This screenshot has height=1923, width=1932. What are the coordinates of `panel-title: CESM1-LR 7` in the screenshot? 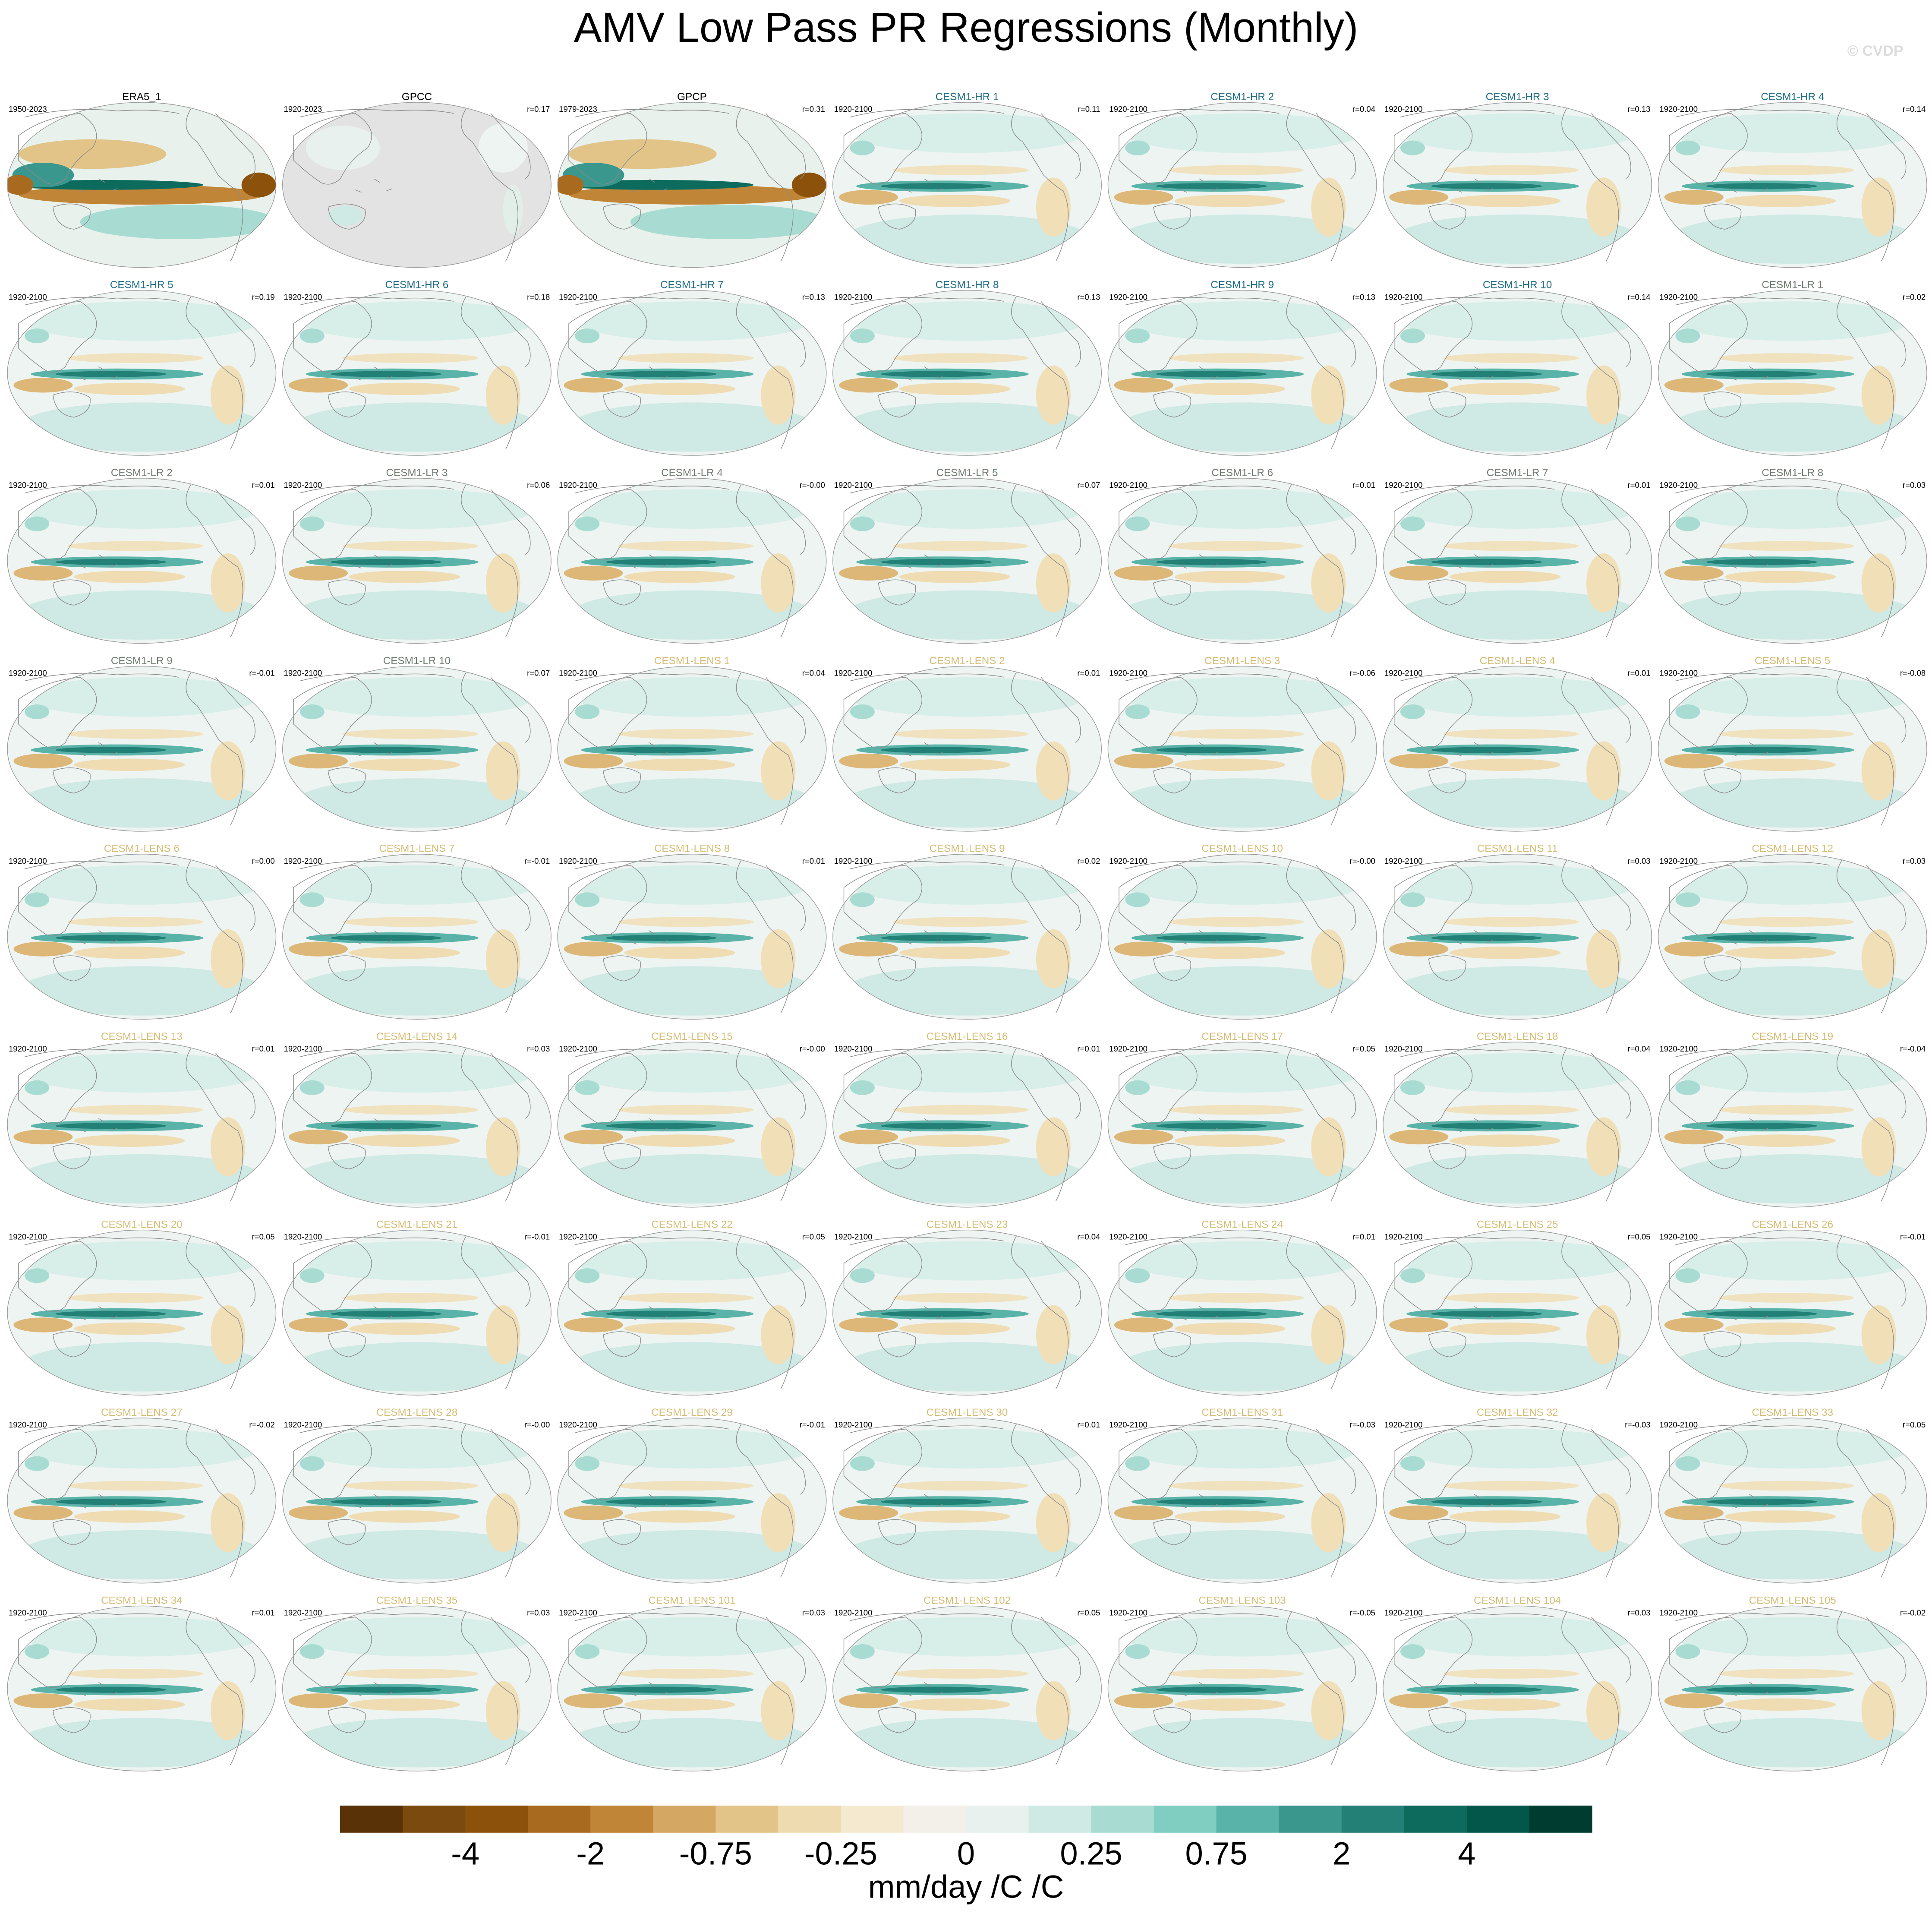 It's located at (1517, 473).